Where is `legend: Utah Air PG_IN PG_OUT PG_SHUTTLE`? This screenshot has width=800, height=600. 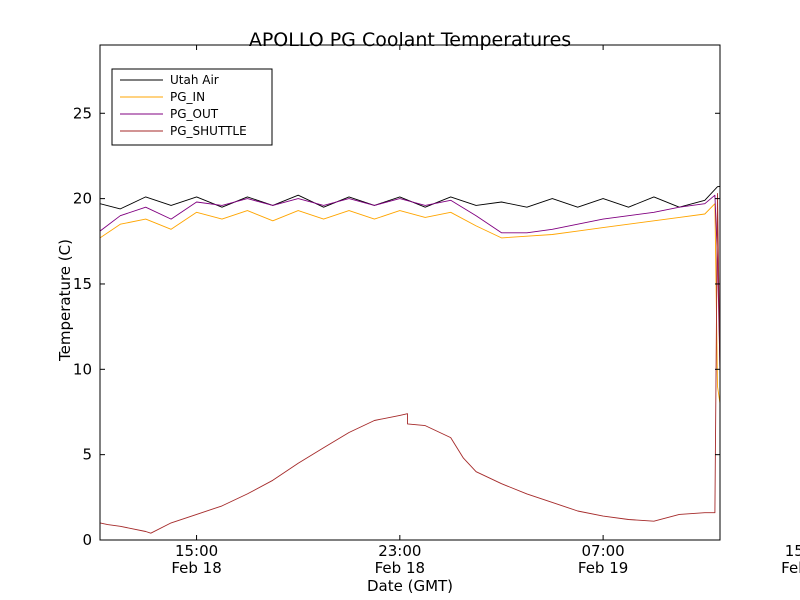 legend: Utah Air PG_IN PG_OUT PG_SHUTTLE is located at coordinates (192, 107).